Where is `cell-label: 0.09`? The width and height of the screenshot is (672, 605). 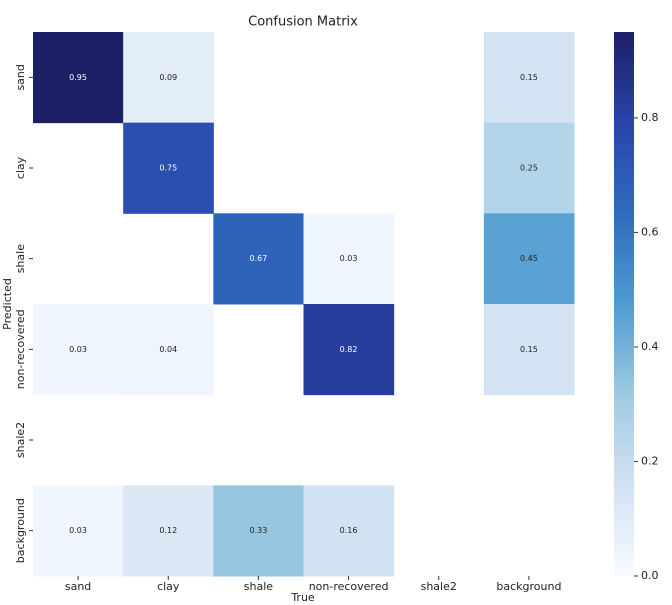 cell-label: 0.09 is located at coordinates (168, 77).